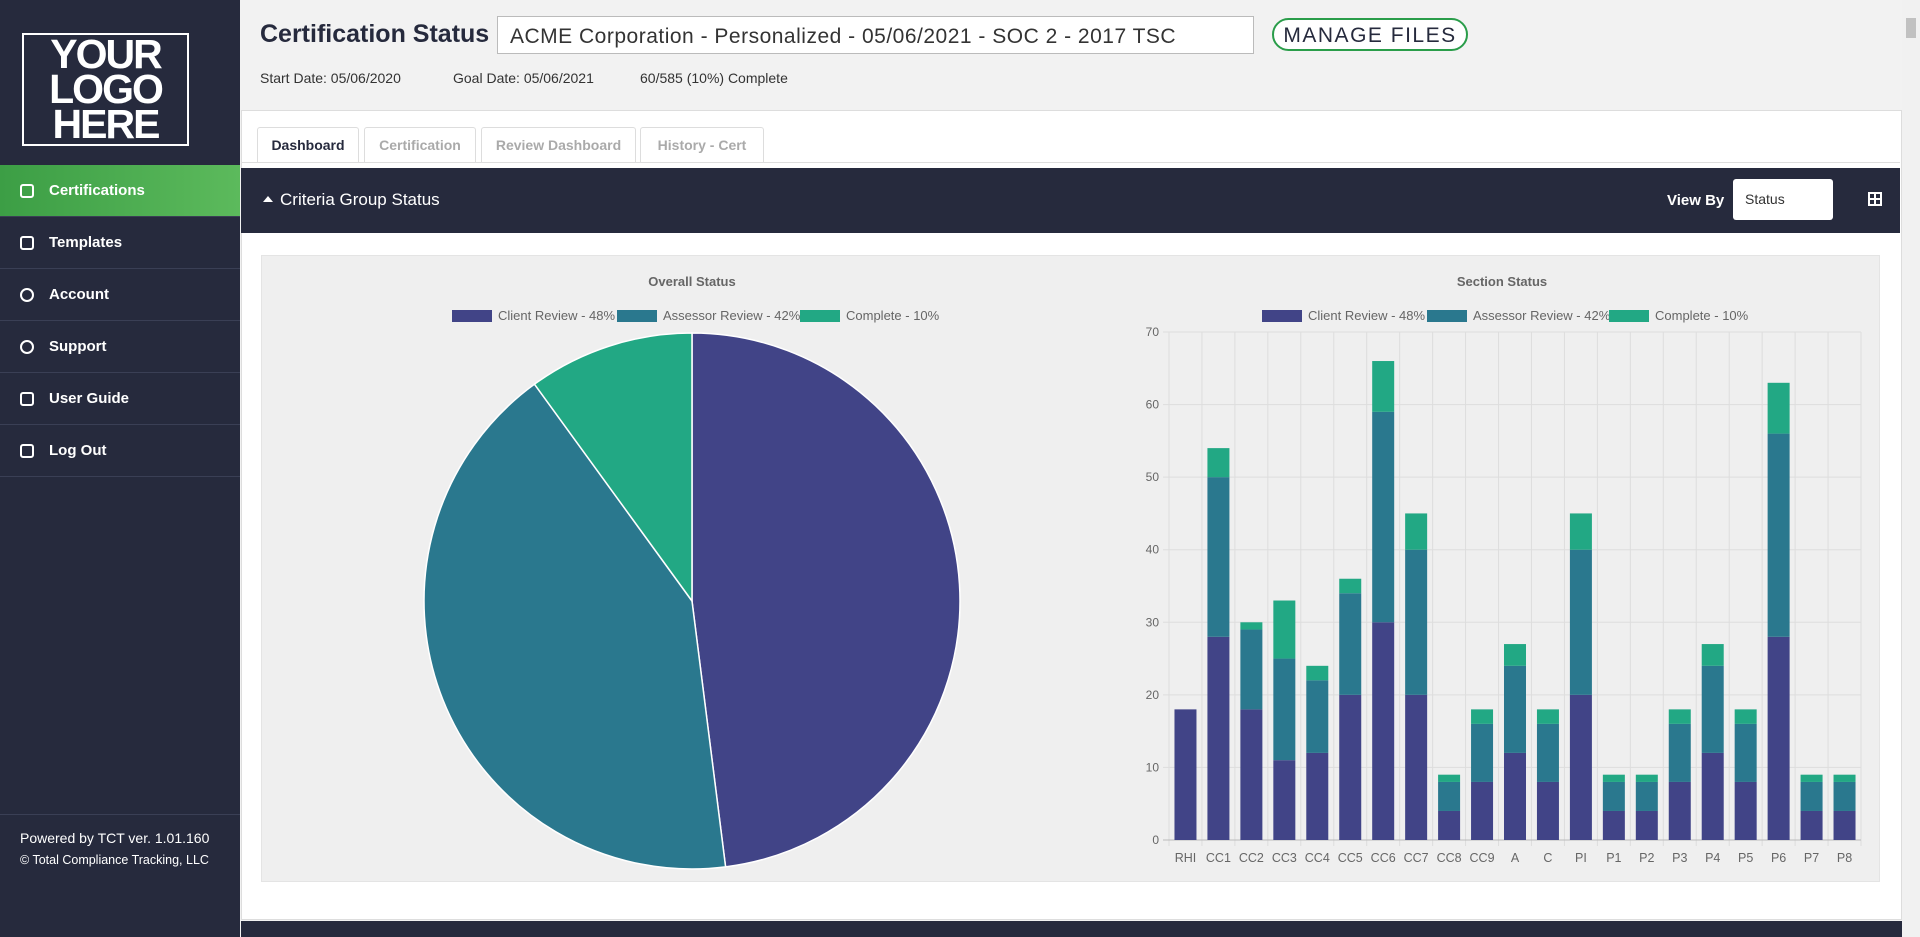 This screenshot has width=1920, height=937. I want to click on scrollbar, so click(1911, 468).